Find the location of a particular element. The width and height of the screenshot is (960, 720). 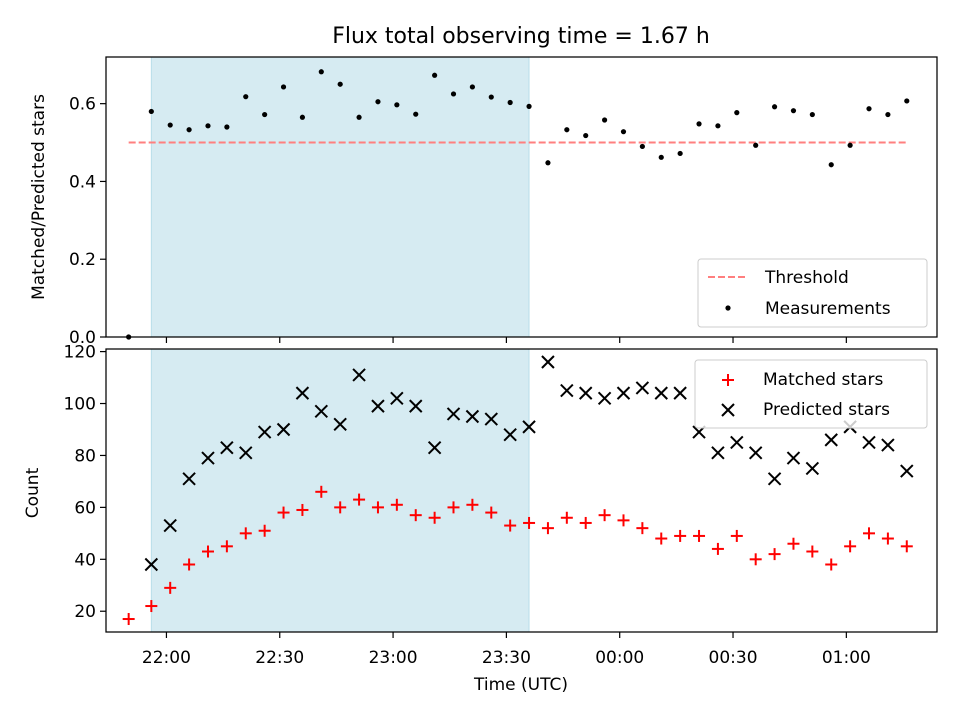

bottom-y-tick-label: 40 is located at coordinates (85, 560).